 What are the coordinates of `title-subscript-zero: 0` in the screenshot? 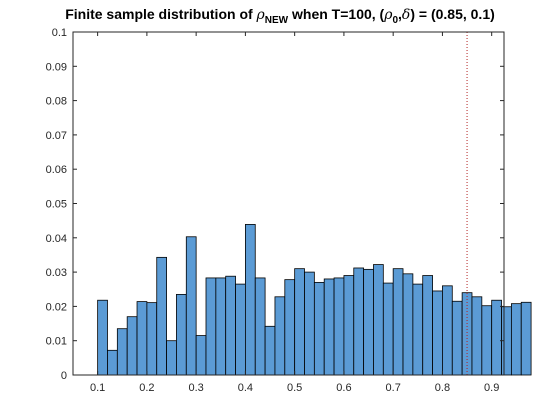 It's located at (395, 20).